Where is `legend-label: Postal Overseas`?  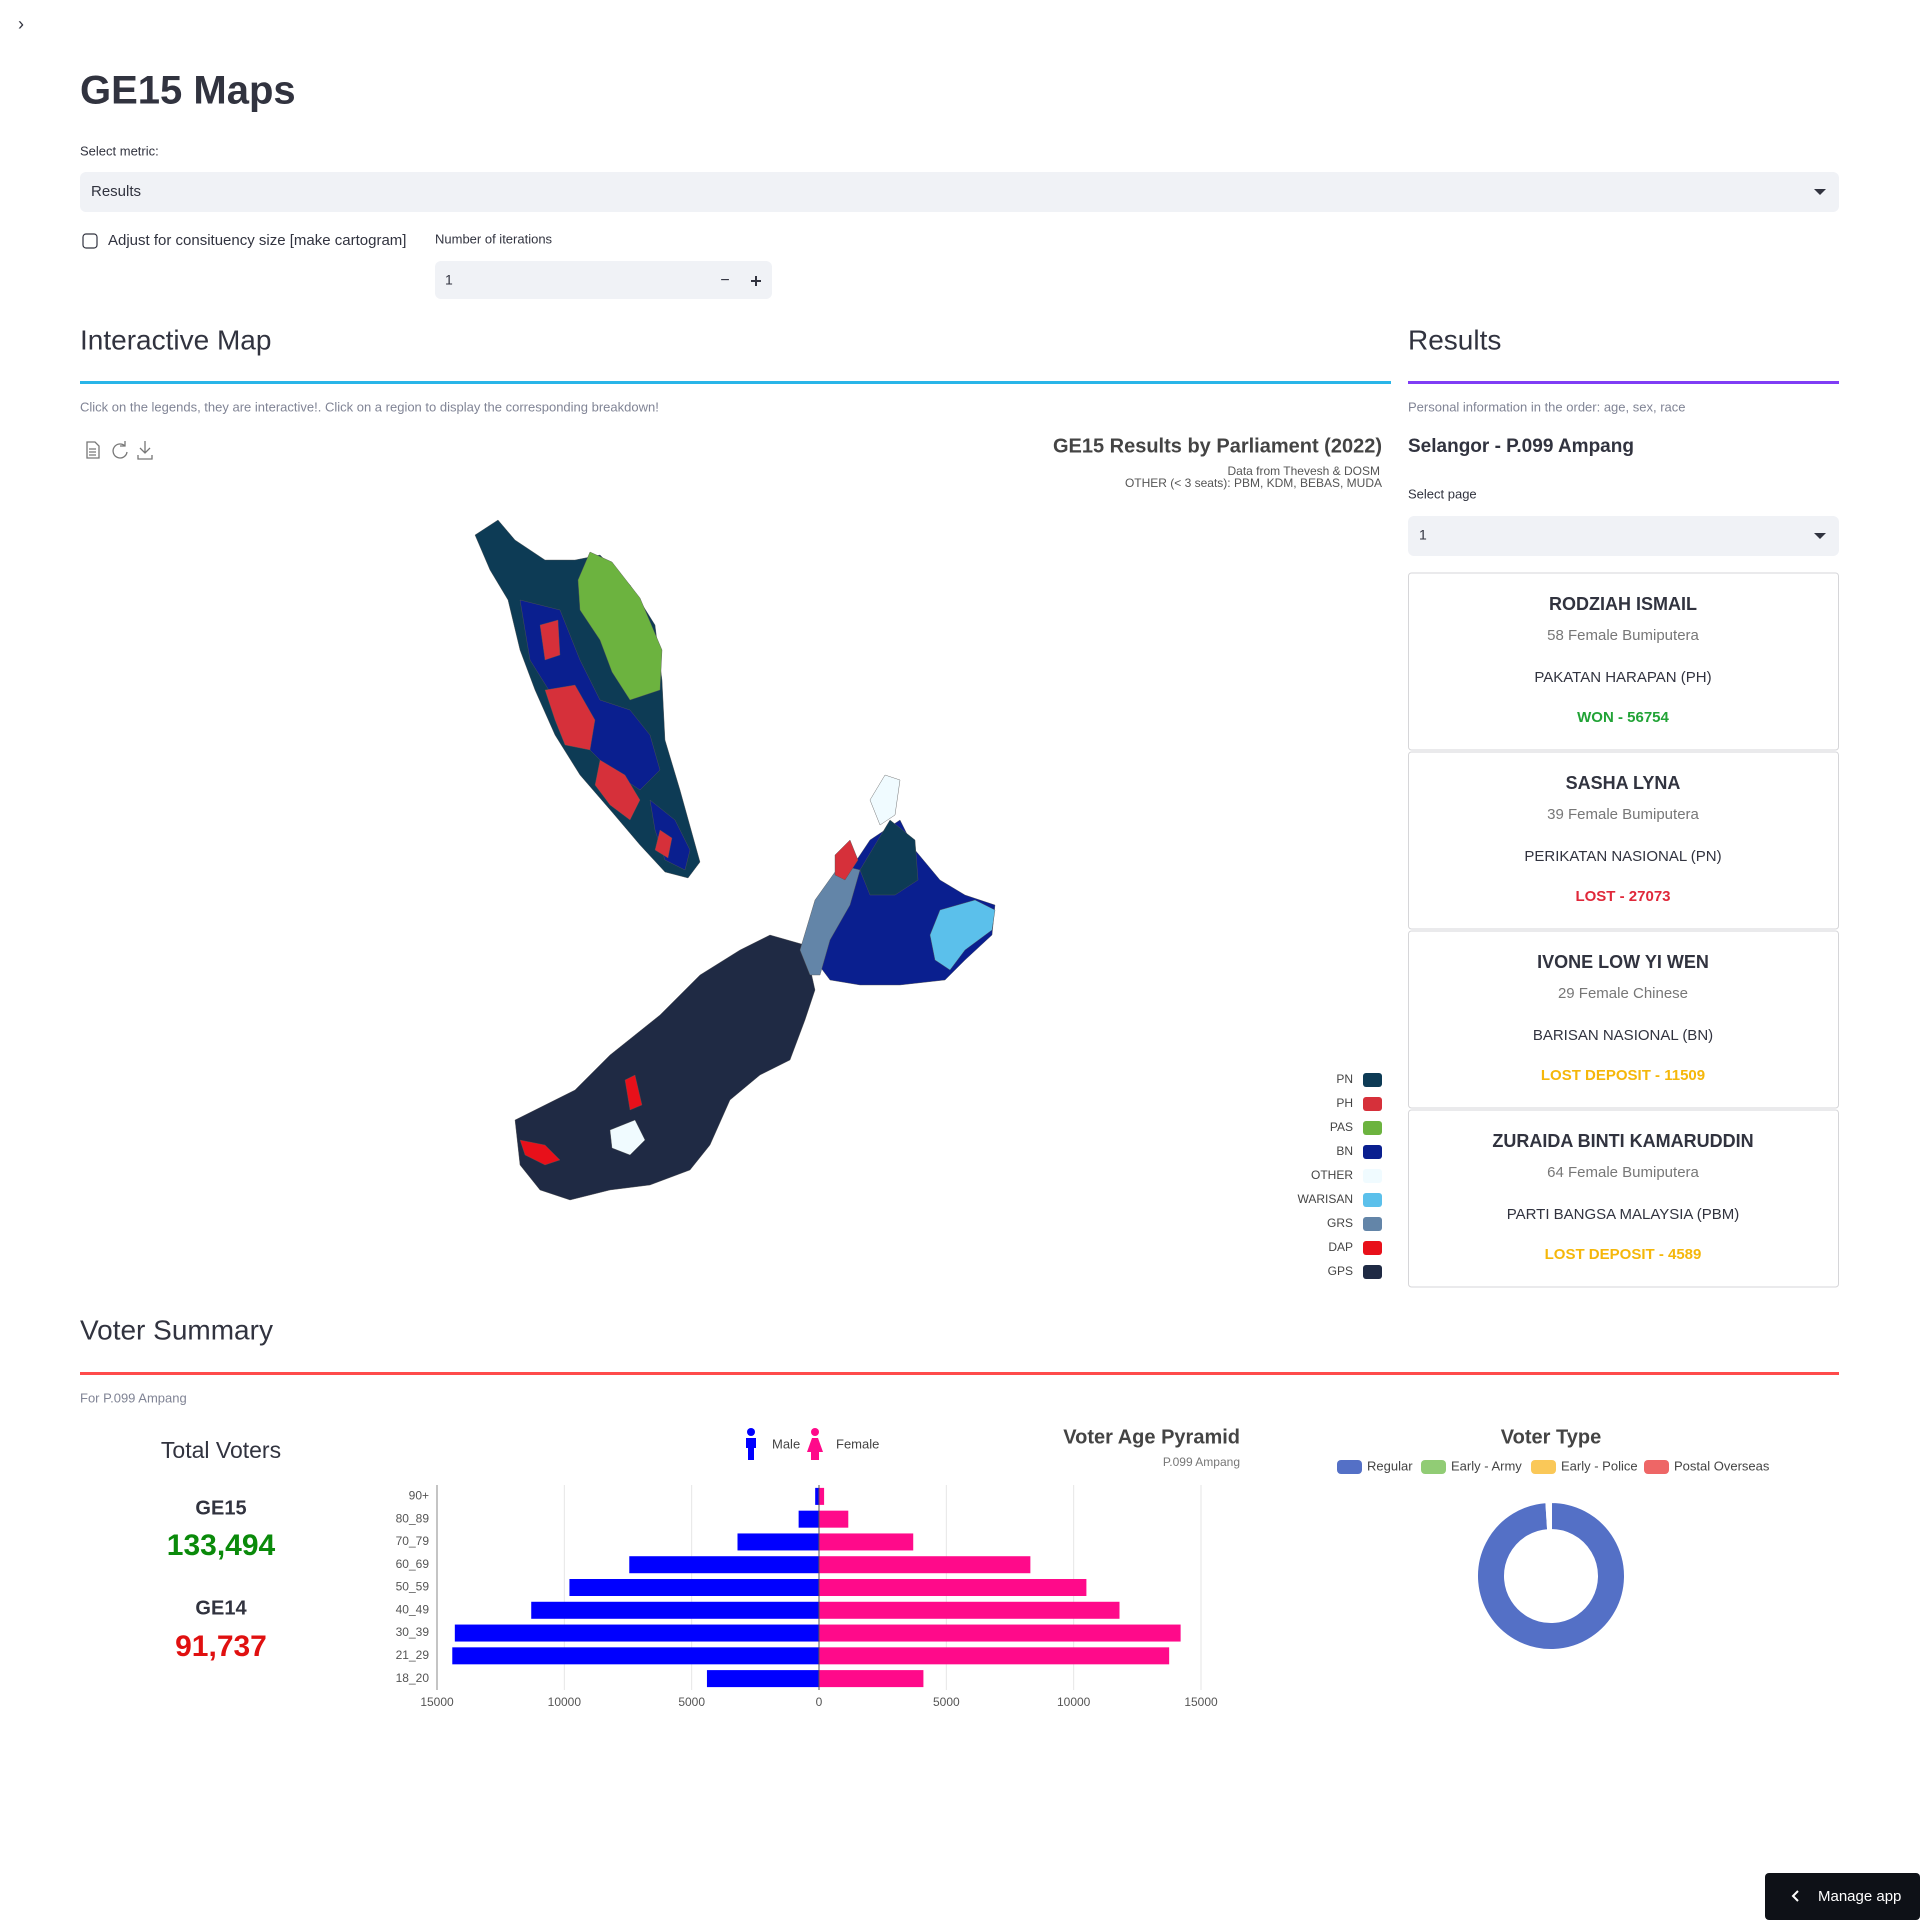 legend-label: Postal Overseas is located at coordinates (1722, 1465).